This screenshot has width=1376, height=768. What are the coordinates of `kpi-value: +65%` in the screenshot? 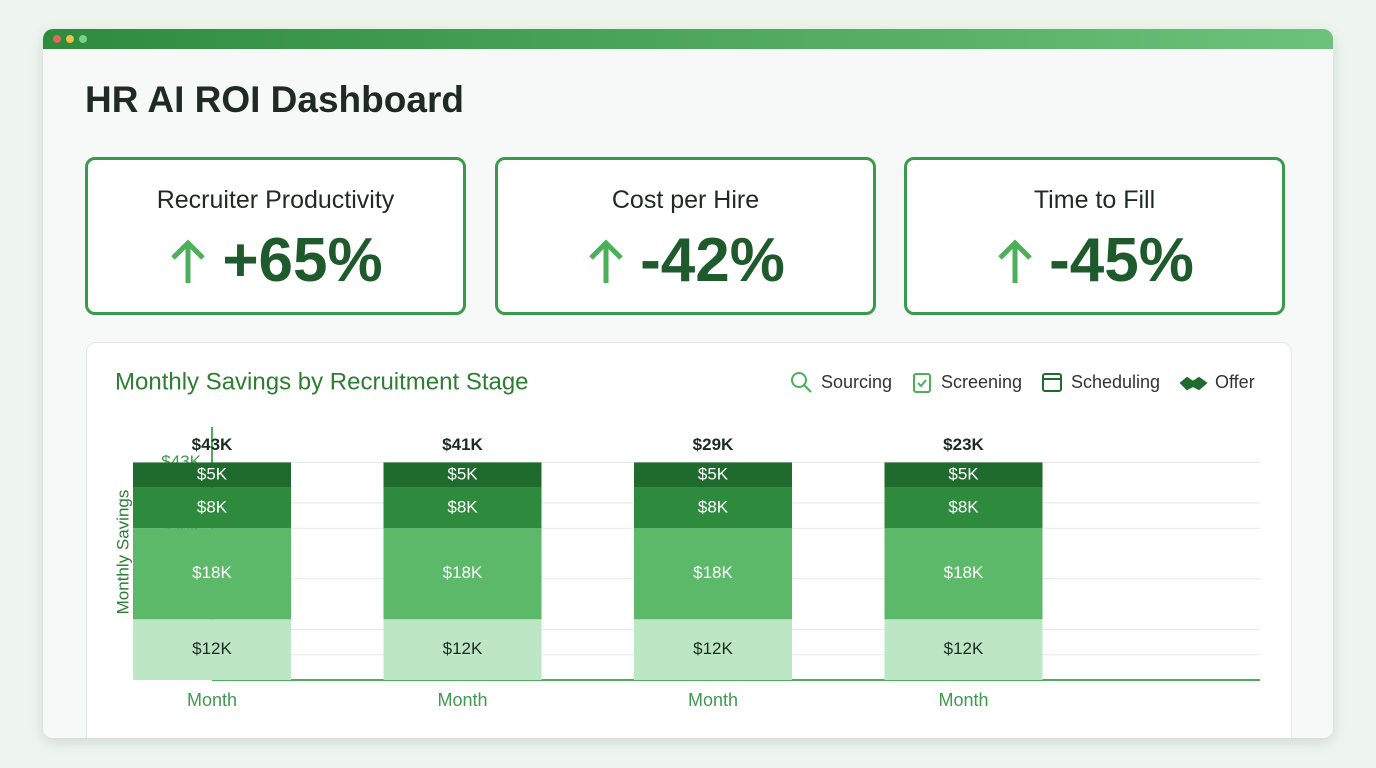 It's located at (302, 260).